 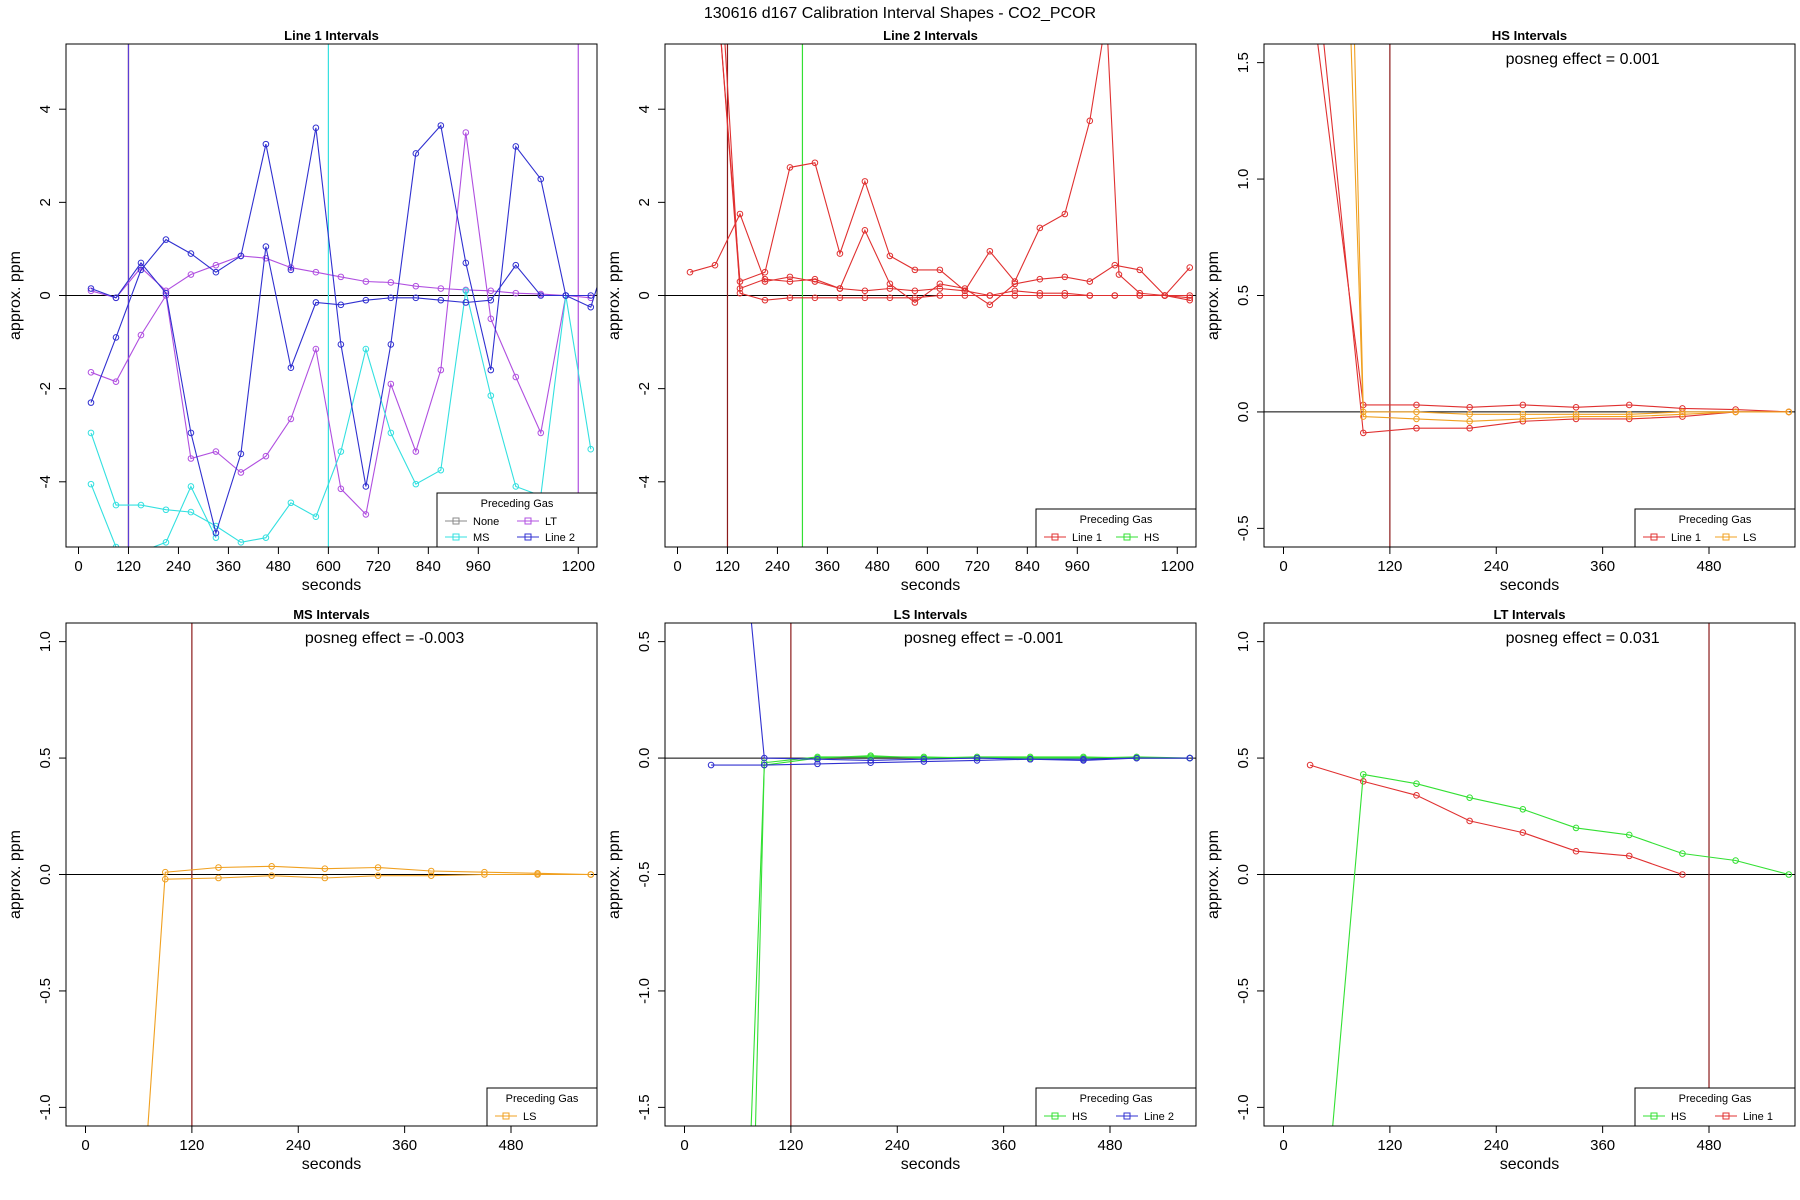 What do you see at coordinates (1151, 538) in the screenshot?
I see `legend-label: HS` at bounding box center [1151, 538].